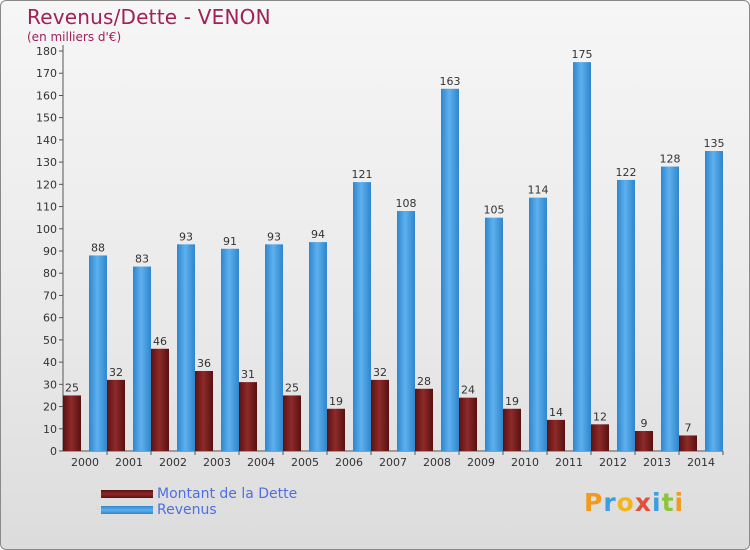  What do you see at coordinates (261, 462) in the screenshot?
I see `x-tick-label: 2004` at bounding box center [261, 462].